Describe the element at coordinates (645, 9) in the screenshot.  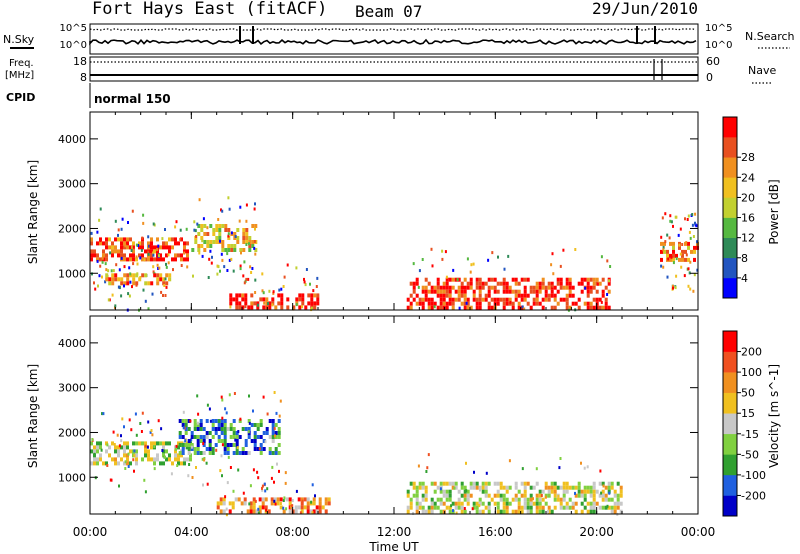
I see `date-label: 29/Jun/2010` at that location.